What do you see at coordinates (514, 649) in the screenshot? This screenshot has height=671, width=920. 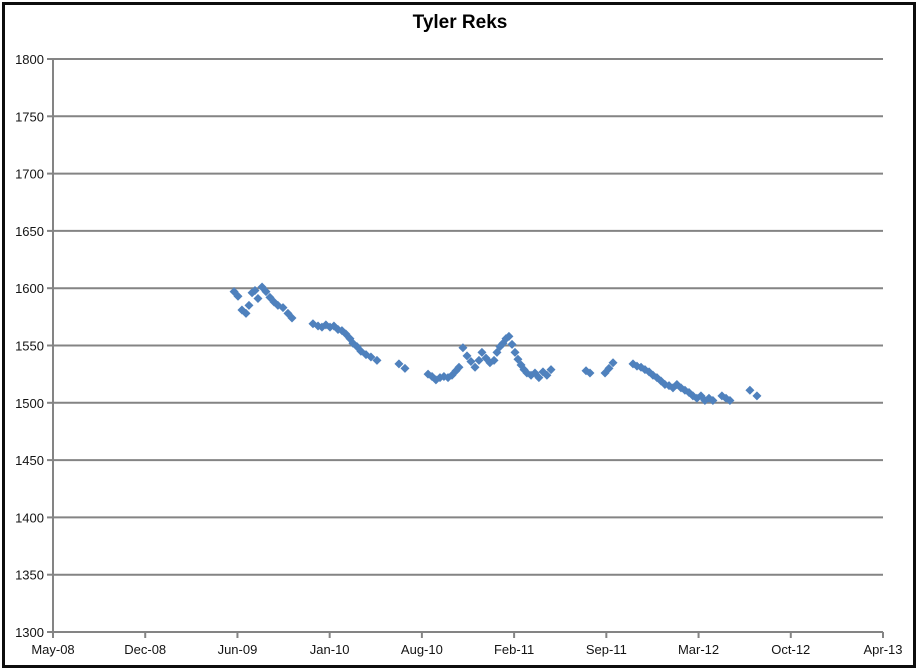 I see `svg-text: Feb-11` at bounding box center [514, 649].